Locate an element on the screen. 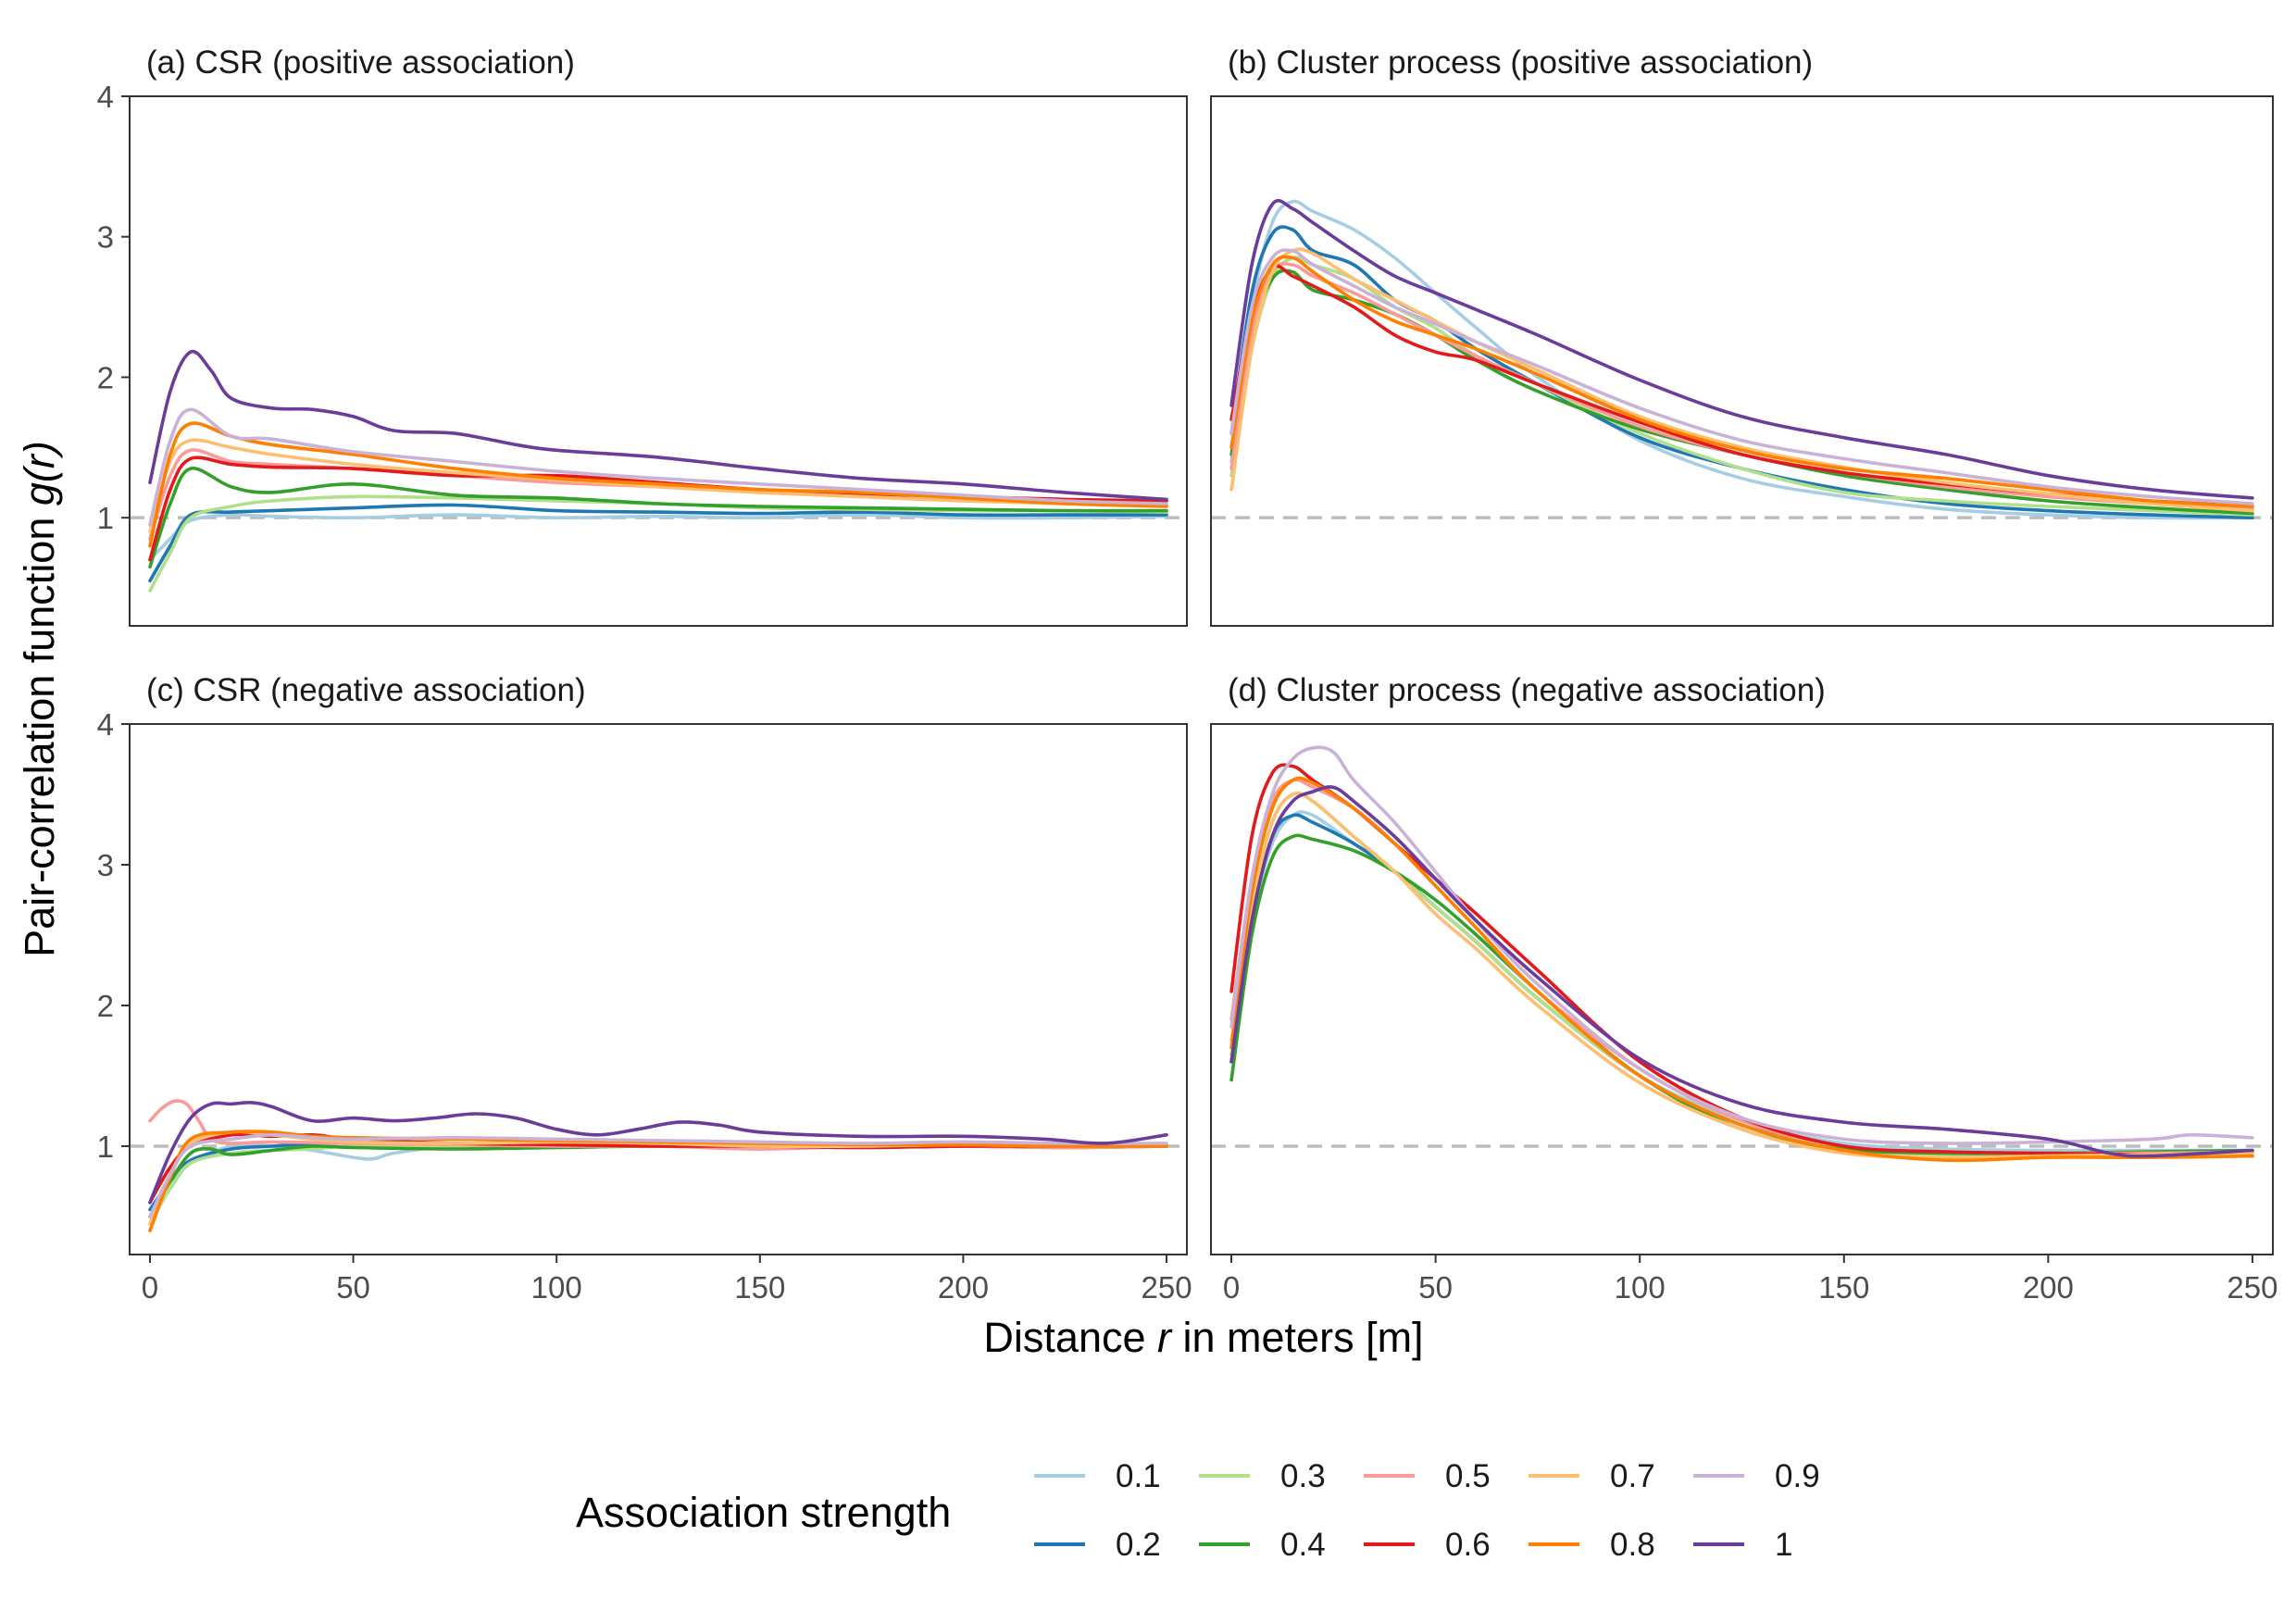  legend-label: 0.4 is located at coordinates (1303, 1545).